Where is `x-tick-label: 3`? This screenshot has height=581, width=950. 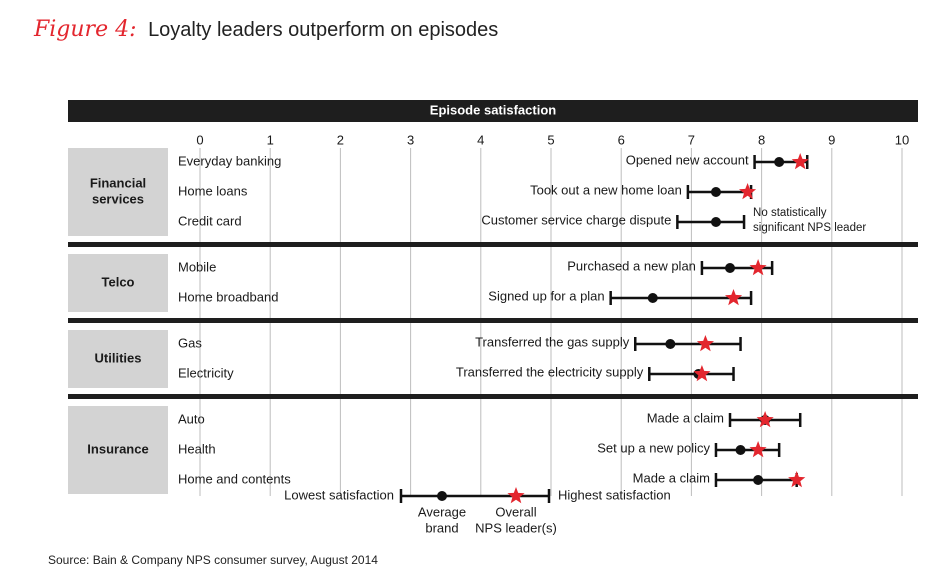
x-tick-label: 3 is located at coordinates (410, 139).